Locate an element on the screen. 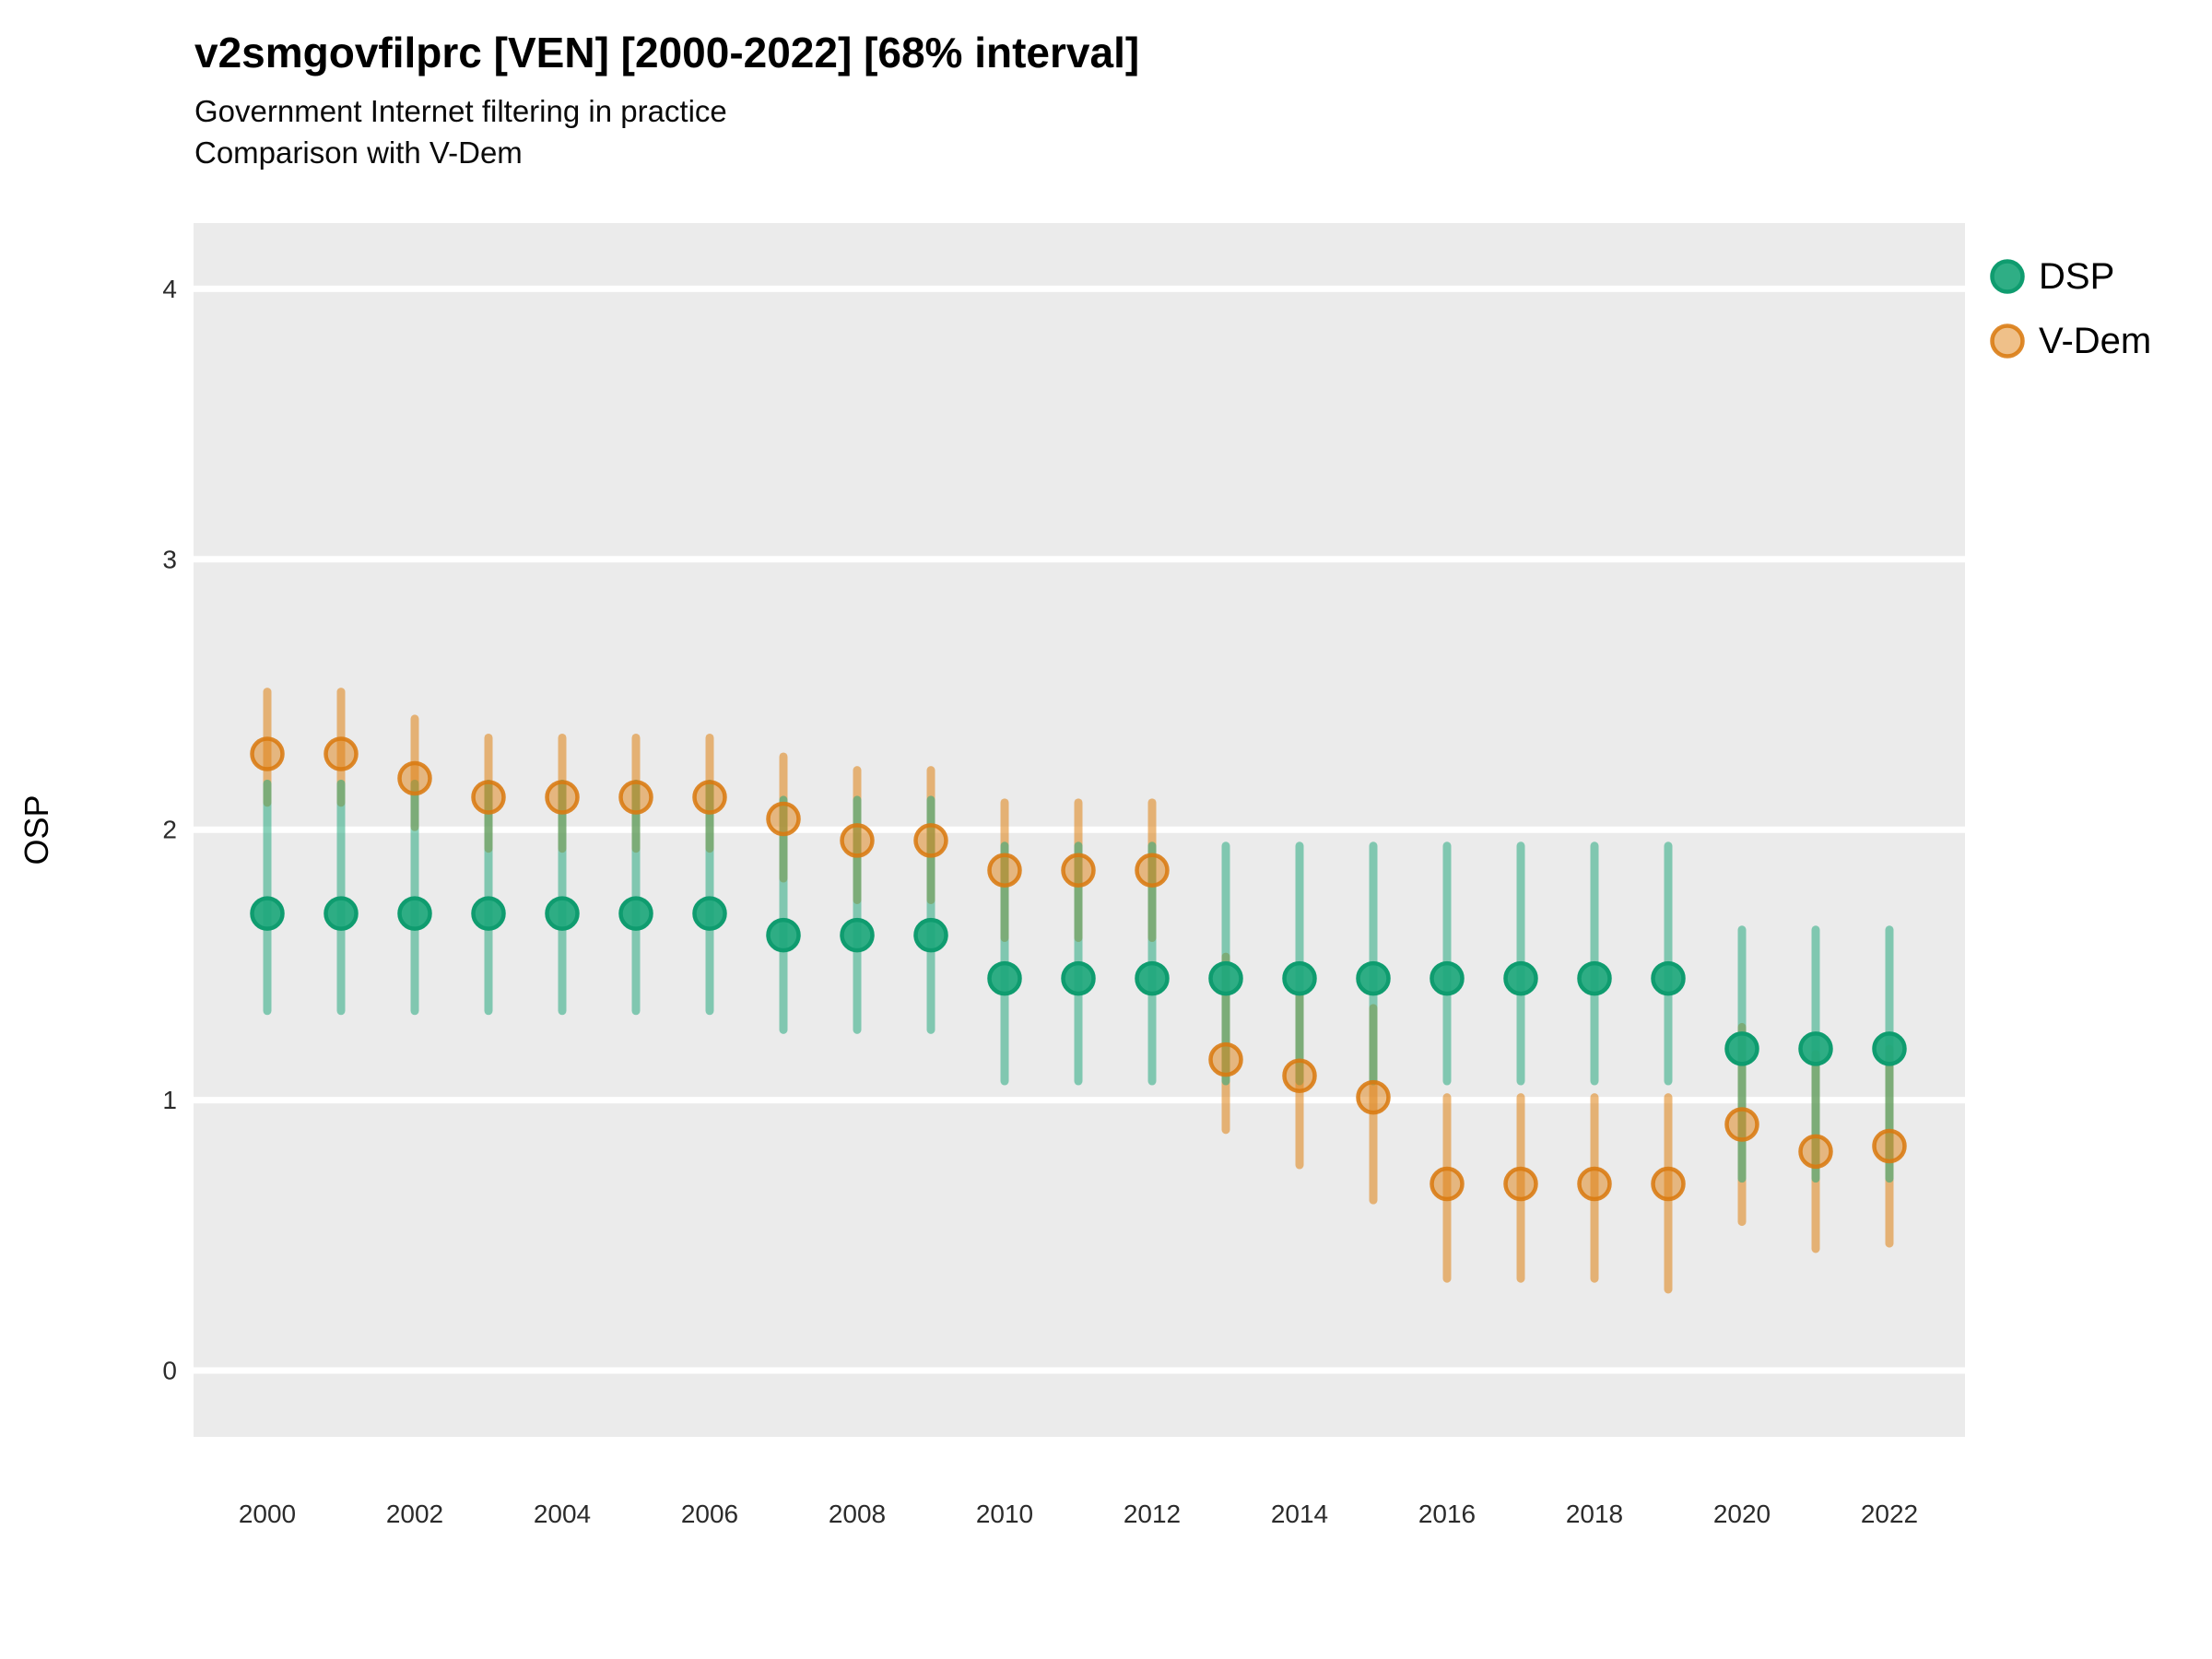 This screenshot has width=2212, height=1659. dsp-point-2018 is located at coordinates (1594, 978).